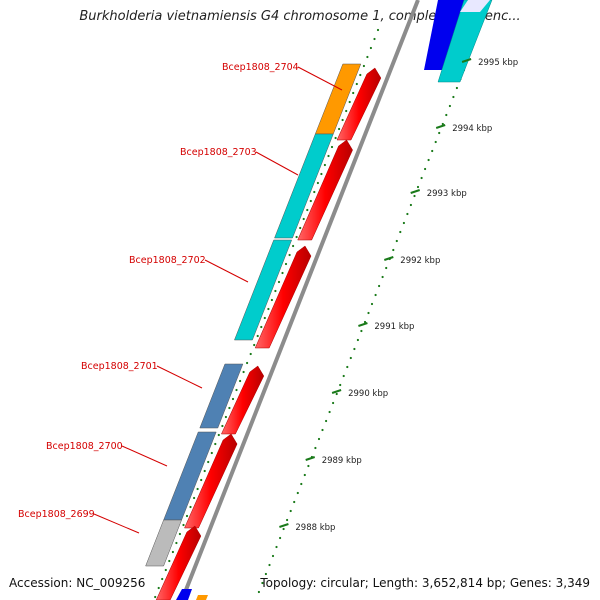  Describe the element at coordinates (119, 366) in the screenshot. I see `gene-label: Bcep1808_2701` at that location.